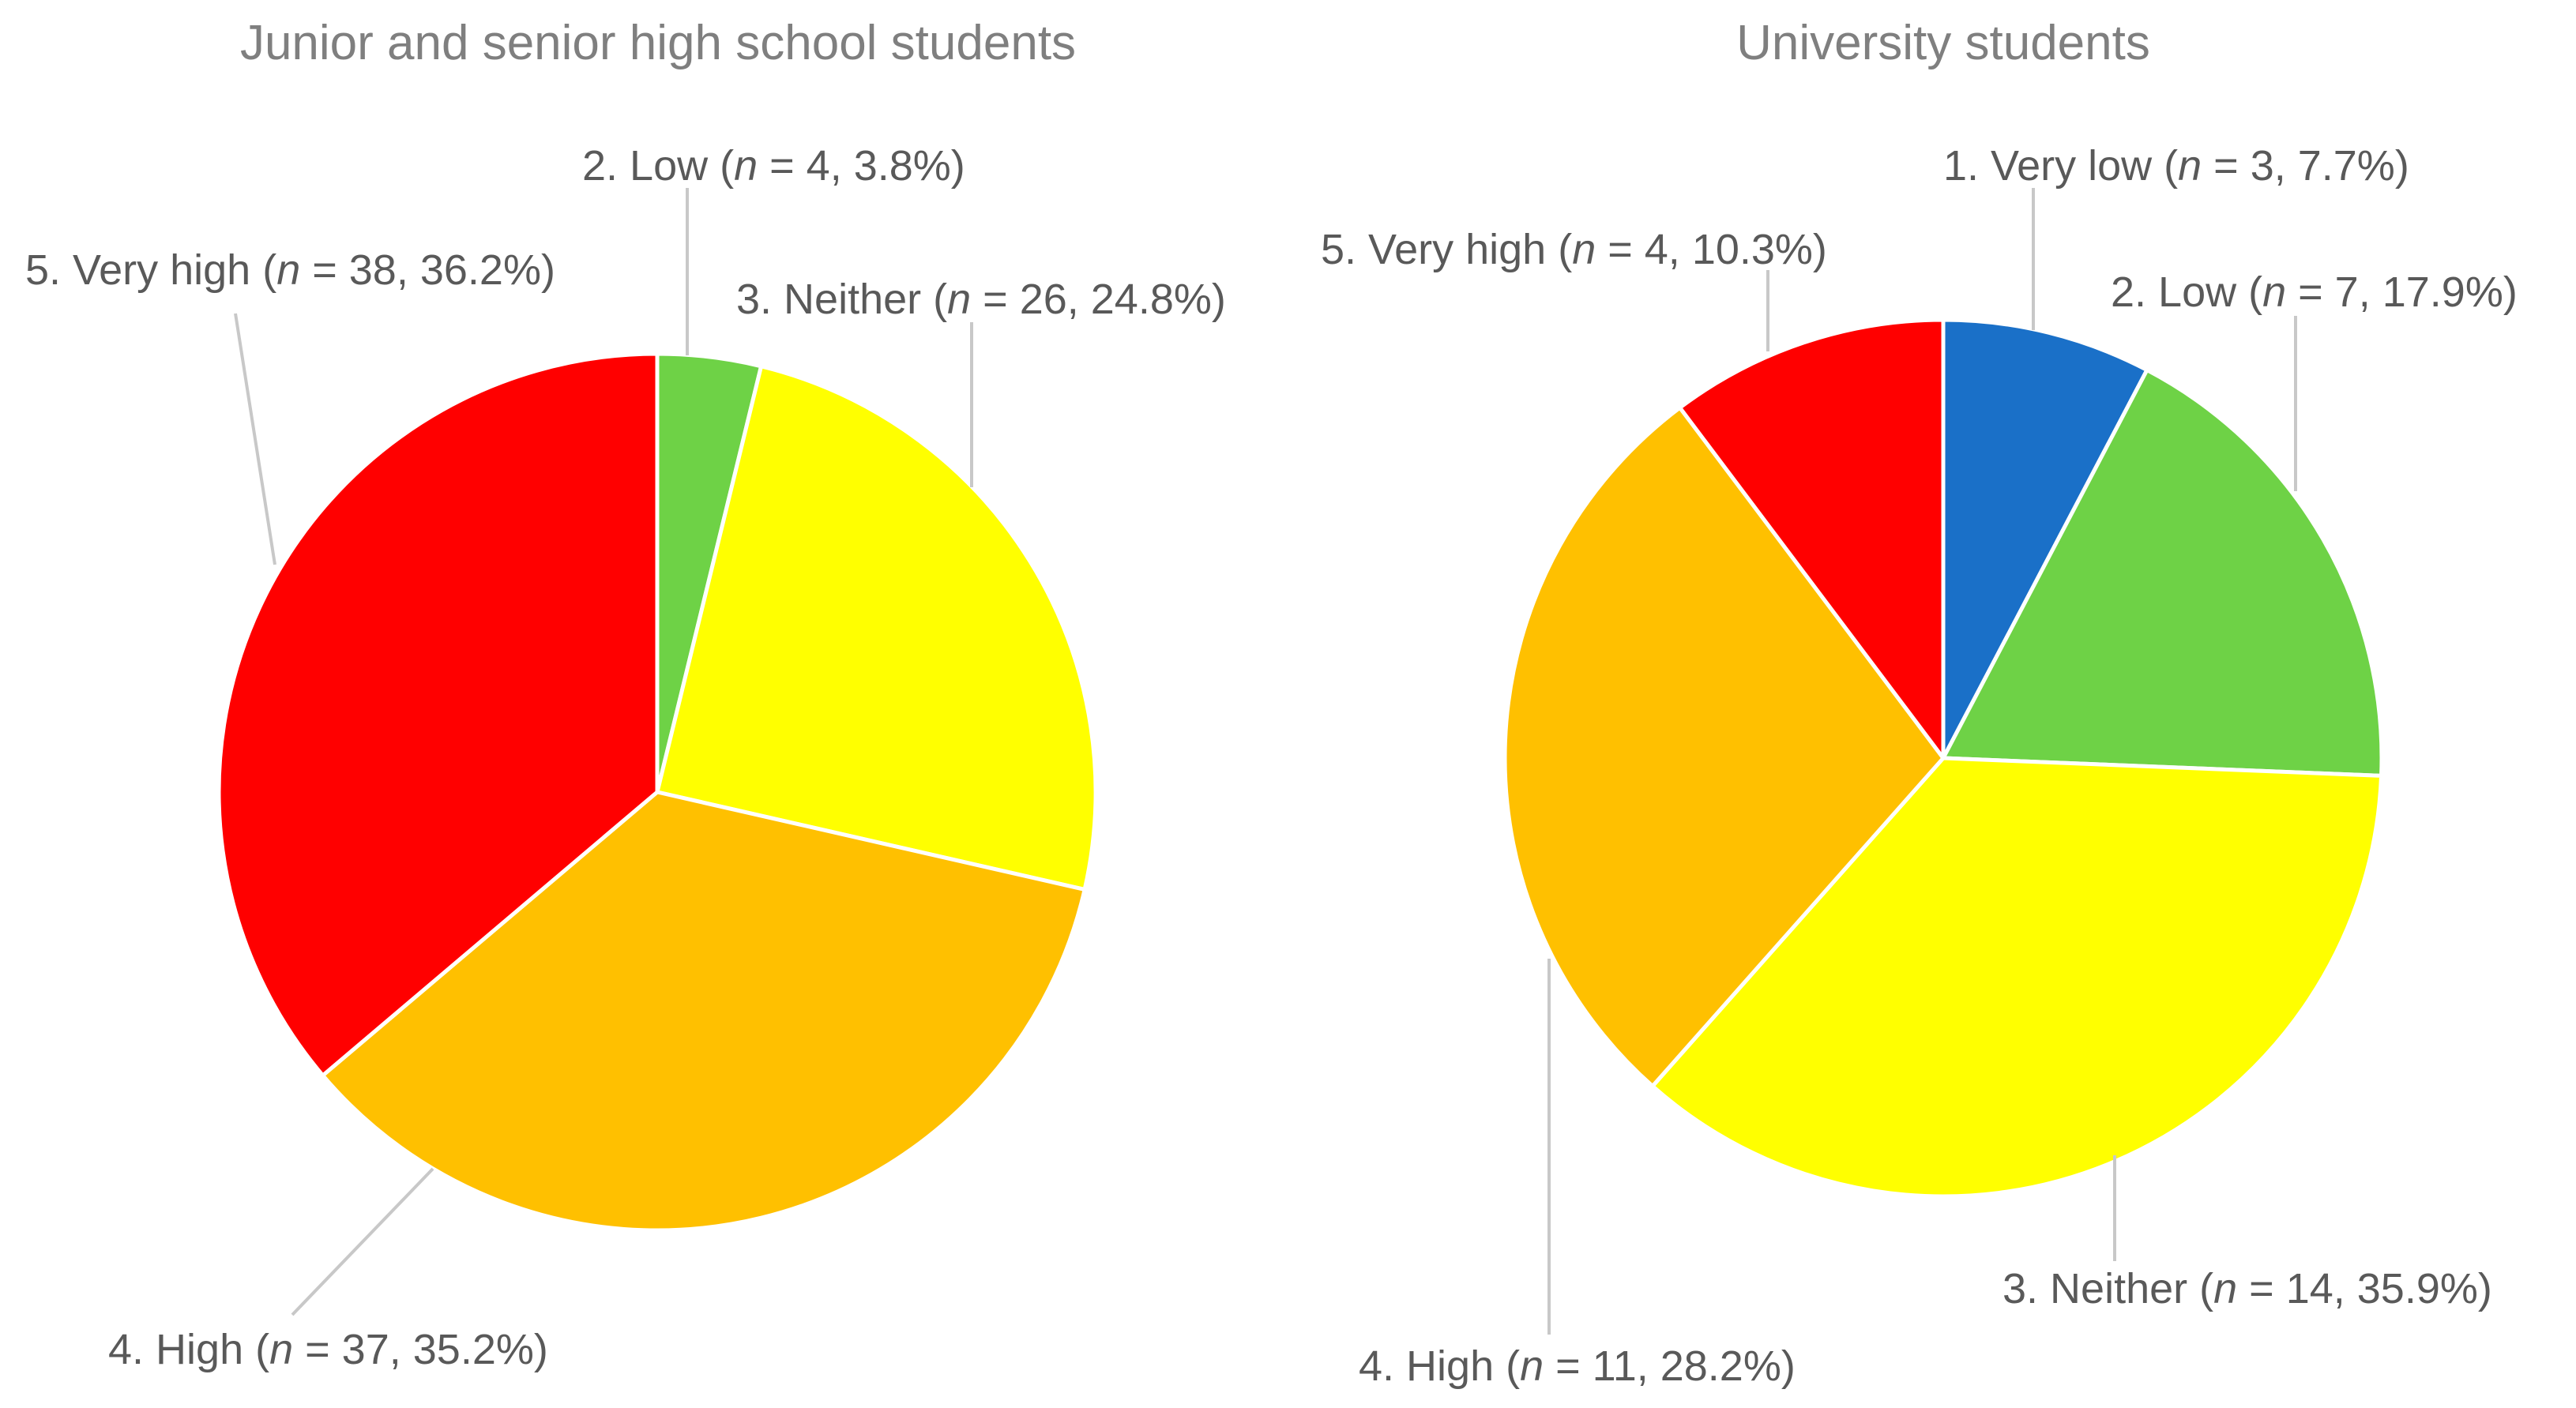 The width and height of the screenshot is (2576, 1408). What do you see at coordinates (773, 166) in the screenshot?
I see `slice-label-low: 2. Low (n = 4, 3.8%)` at bounding box center [773, 166].